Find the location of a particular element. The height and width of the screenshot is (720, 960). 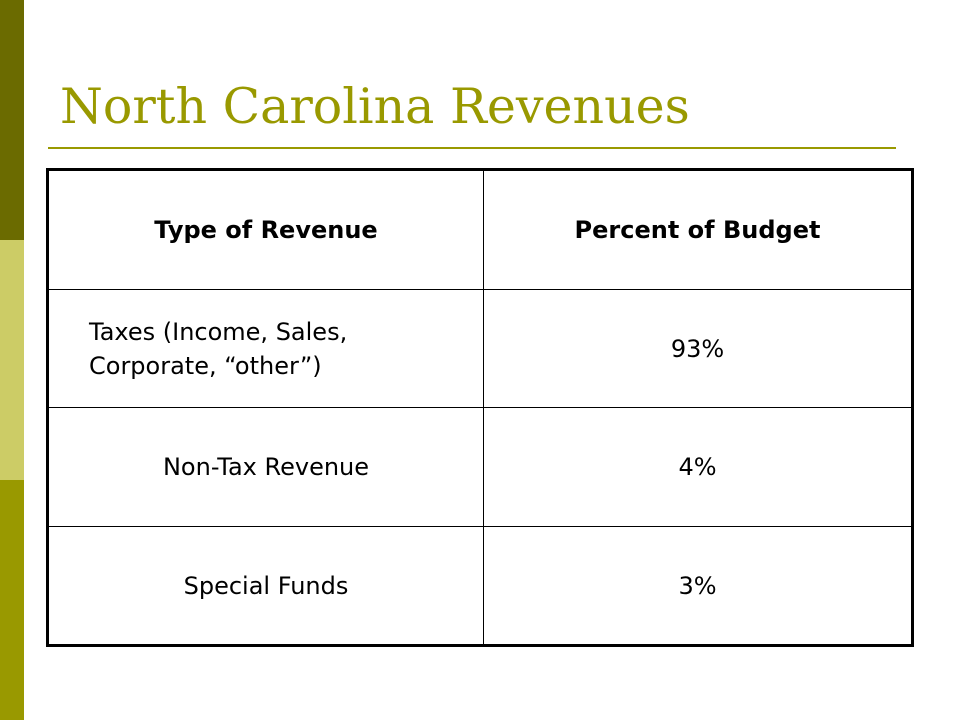

side-bar-bottom is located at coordinates (12, 600).